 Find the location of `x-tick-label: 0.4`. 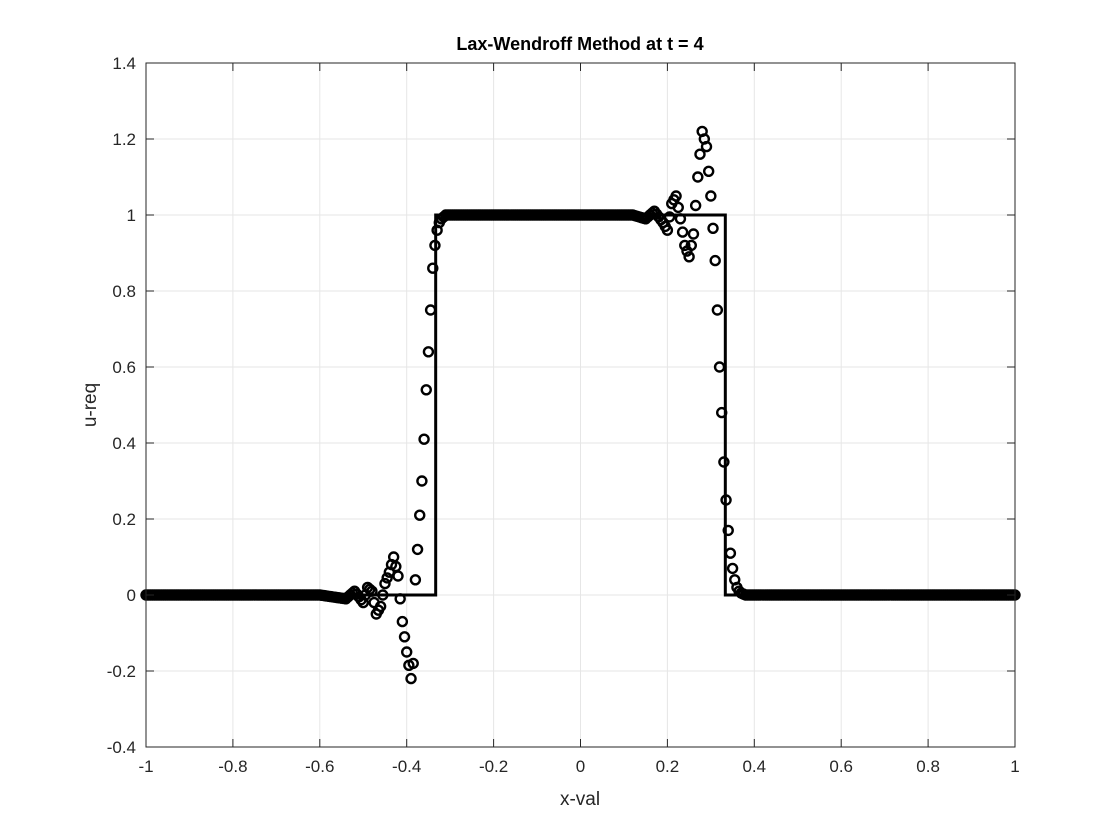

x-tick-label: 0.4 is located at coordinates (754, 766).